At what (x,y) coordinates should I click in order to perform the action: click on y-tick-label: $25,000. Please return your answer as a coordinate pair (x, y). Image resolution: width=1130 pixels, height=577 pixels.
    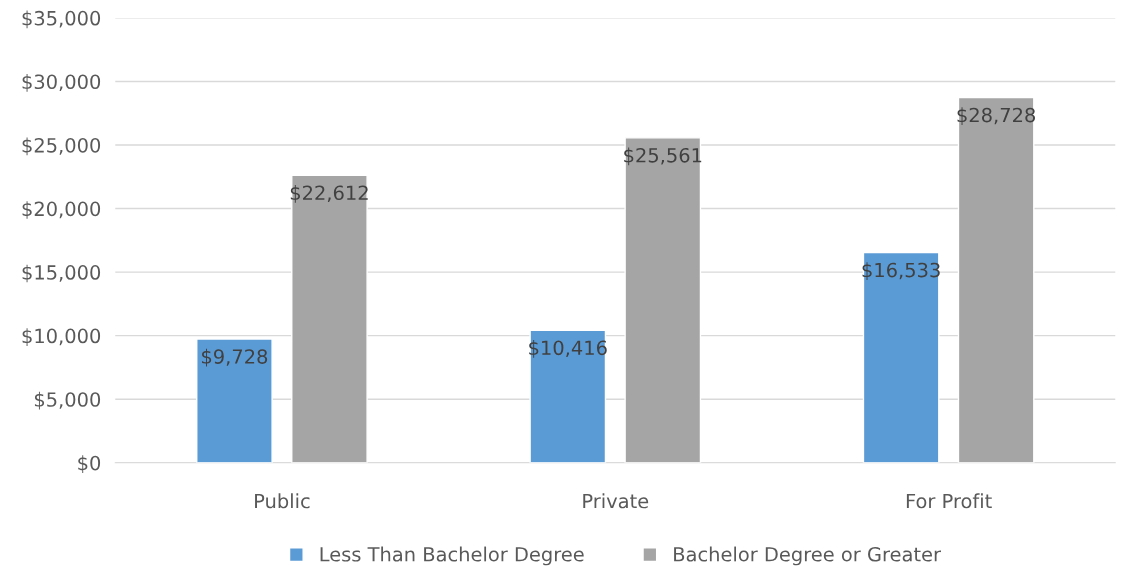
    Looking at the image, I should click on (61, 146).